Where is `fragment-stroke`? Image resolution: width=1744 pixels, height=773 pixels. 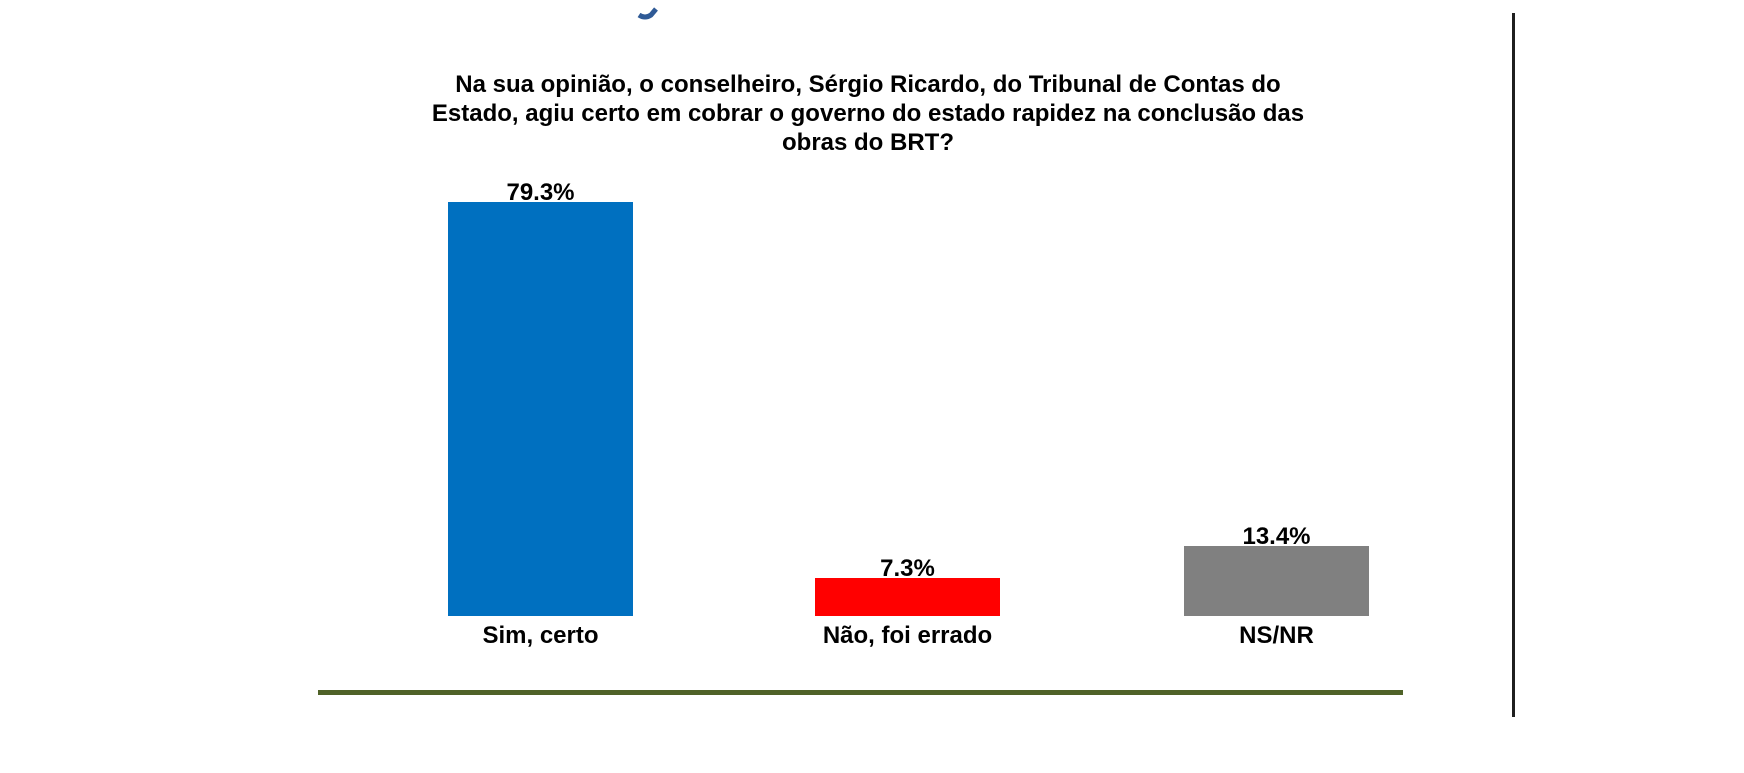
fragment-stroke is located at coordinates (647, 13).